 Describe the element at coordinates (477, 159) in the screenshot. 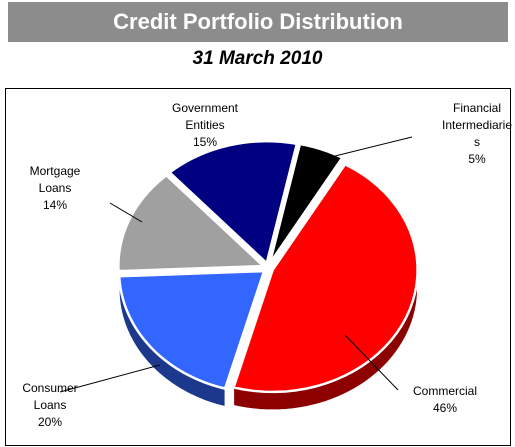

I see `value-label: 5%` at that location.